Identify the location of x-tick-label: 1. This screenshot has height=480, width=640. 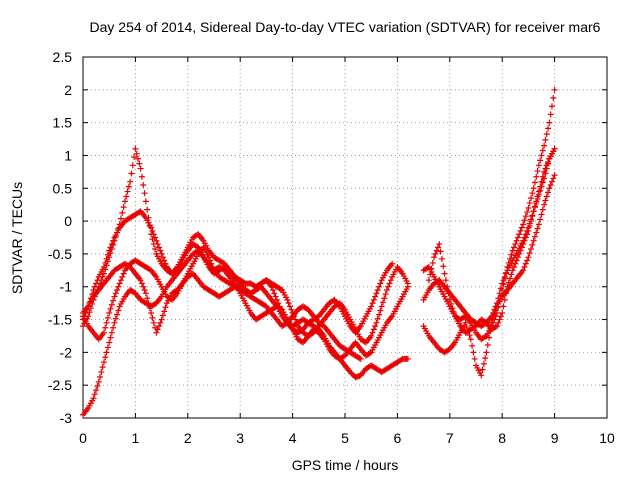
(136, 438).